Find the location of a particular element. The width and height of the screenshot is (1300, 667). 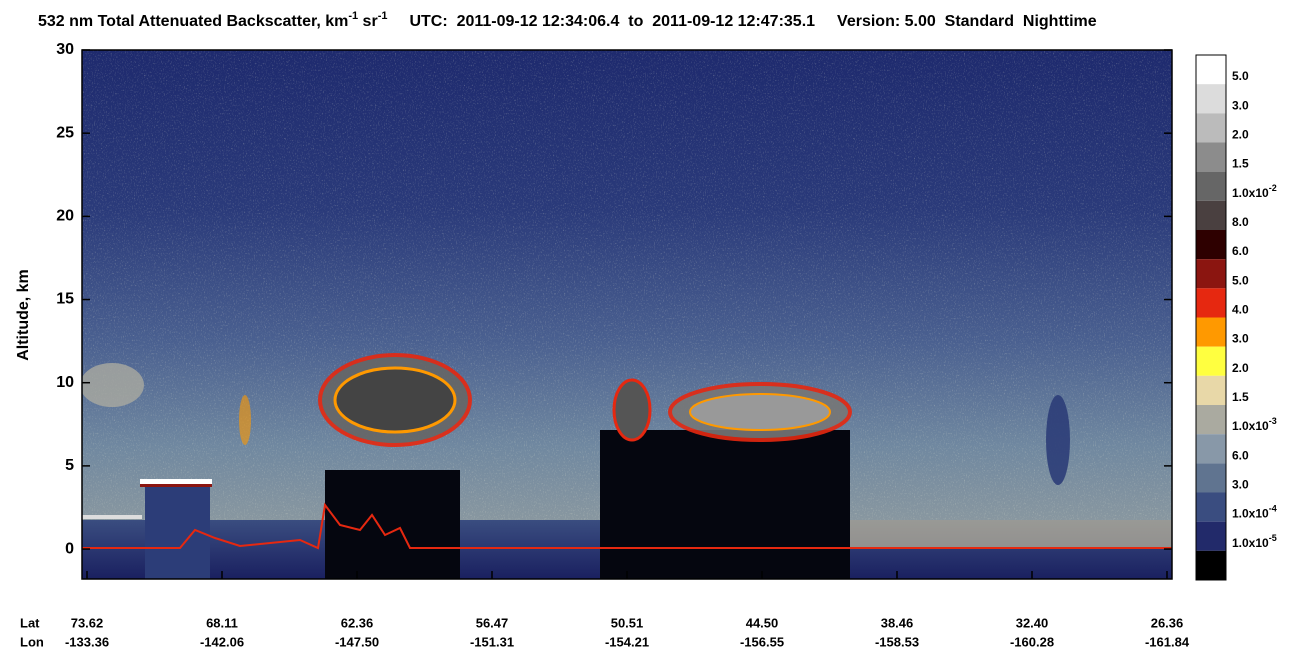

lon-label: -133.36 is located at coordinates (87, 641).